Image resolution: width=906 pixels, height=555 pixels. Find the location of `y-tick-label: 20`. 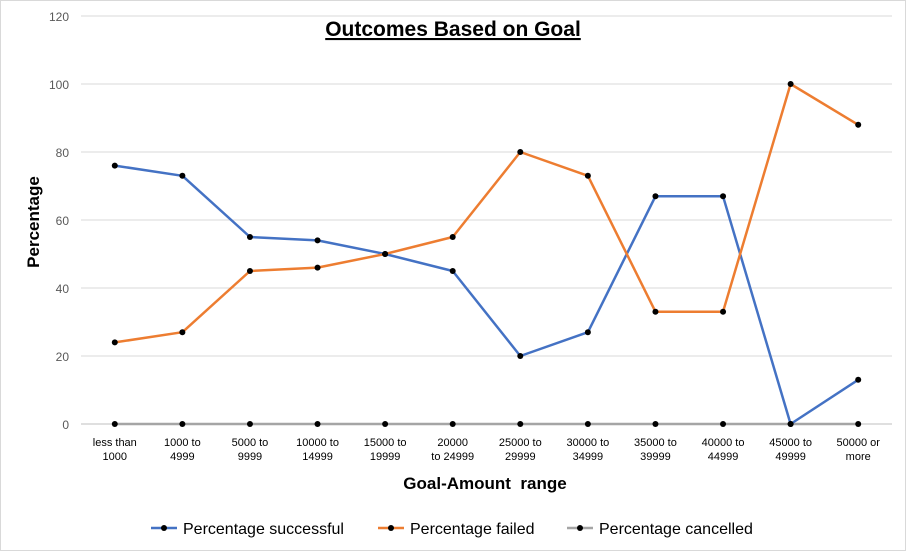

y-tick-label: 20 is located at coordinates (63, 357).